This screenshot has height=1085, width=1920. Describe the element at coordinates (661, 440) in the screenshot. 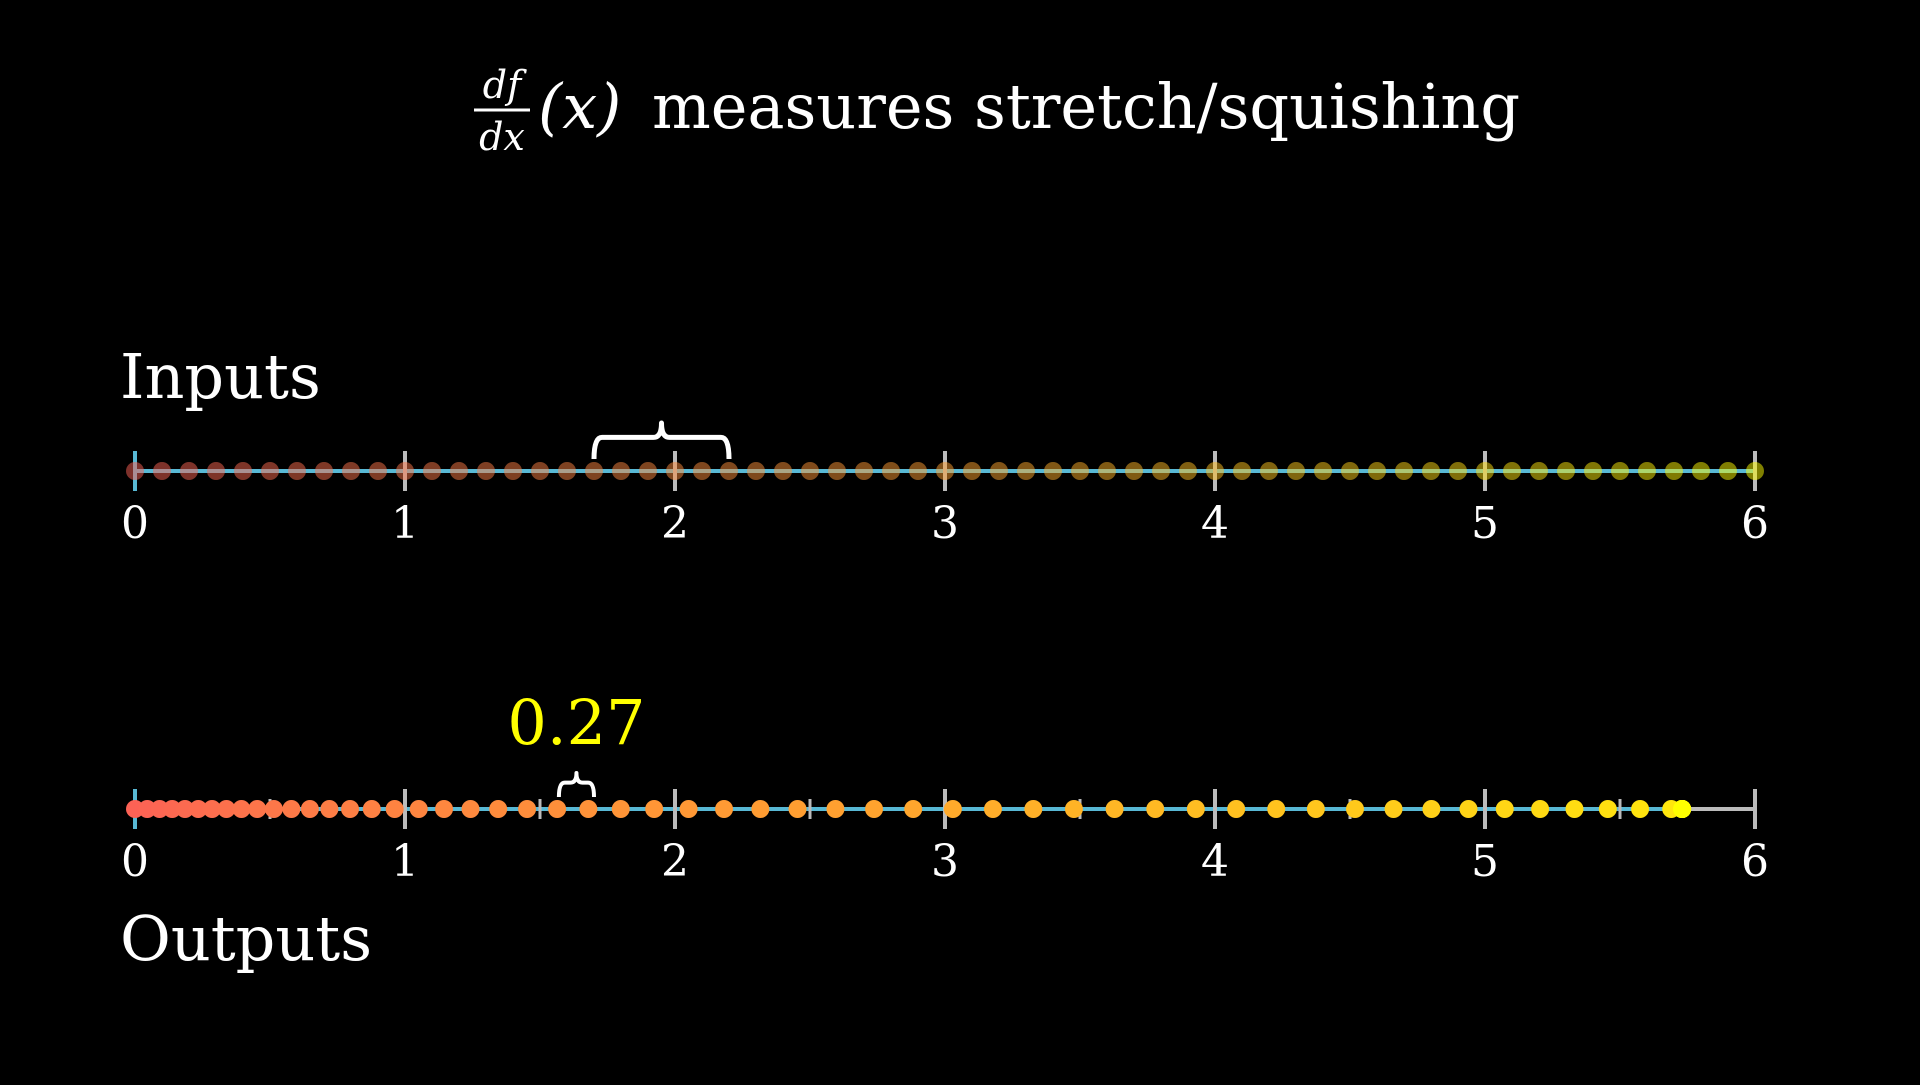

I see `inputs-brace` at that location.